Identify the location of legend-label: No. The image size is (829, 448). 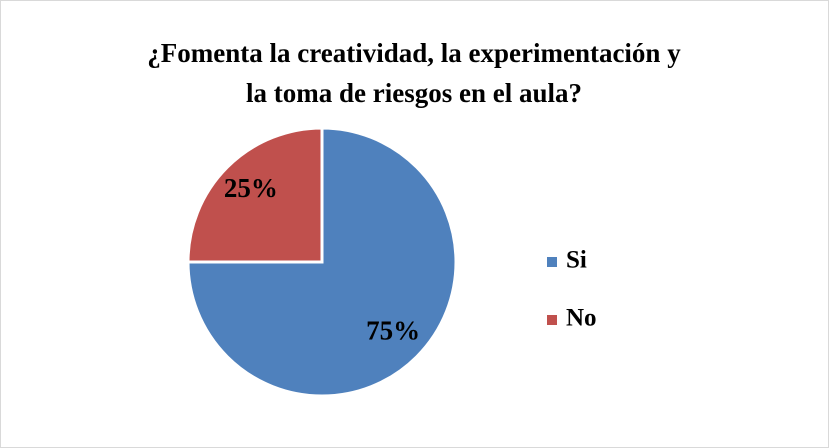
(581, 318).